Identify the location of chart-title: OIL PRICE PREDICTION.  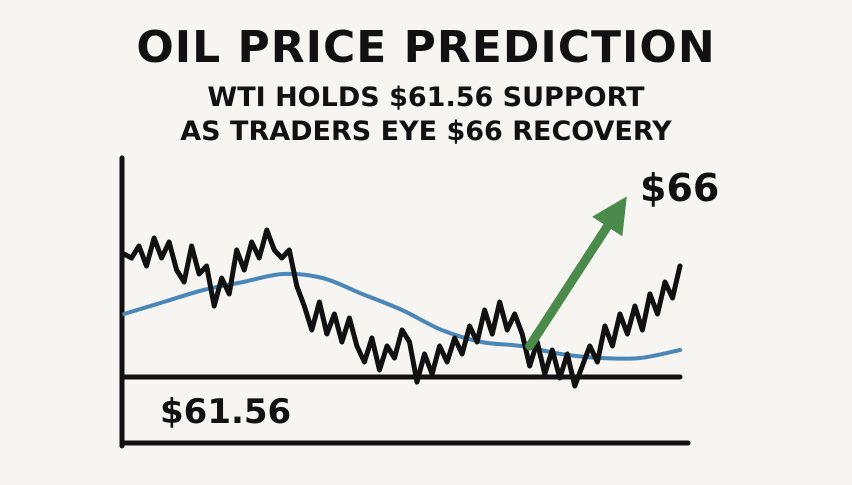
(426, 47).